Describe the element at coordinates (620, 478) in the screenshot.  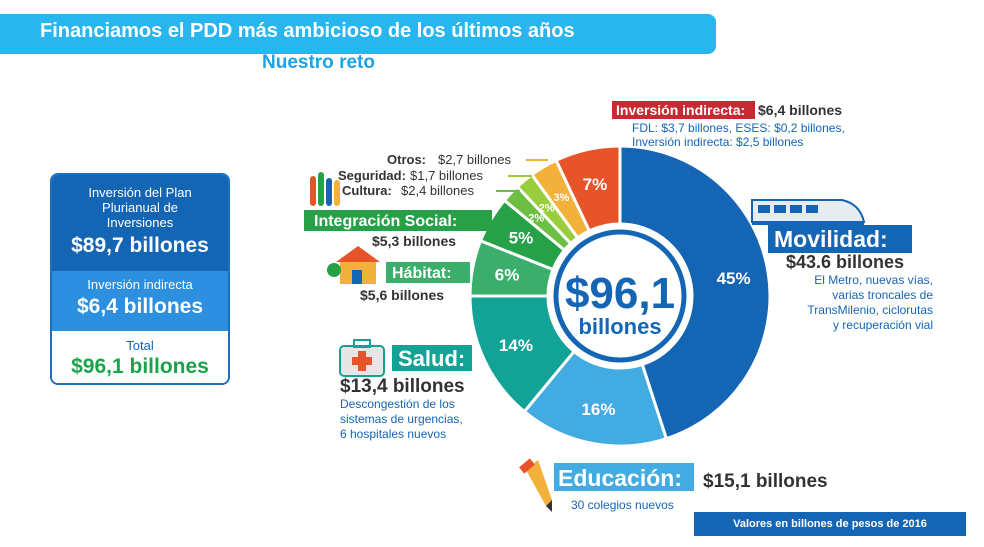
I see `educacion-label: Educación:` at that location.